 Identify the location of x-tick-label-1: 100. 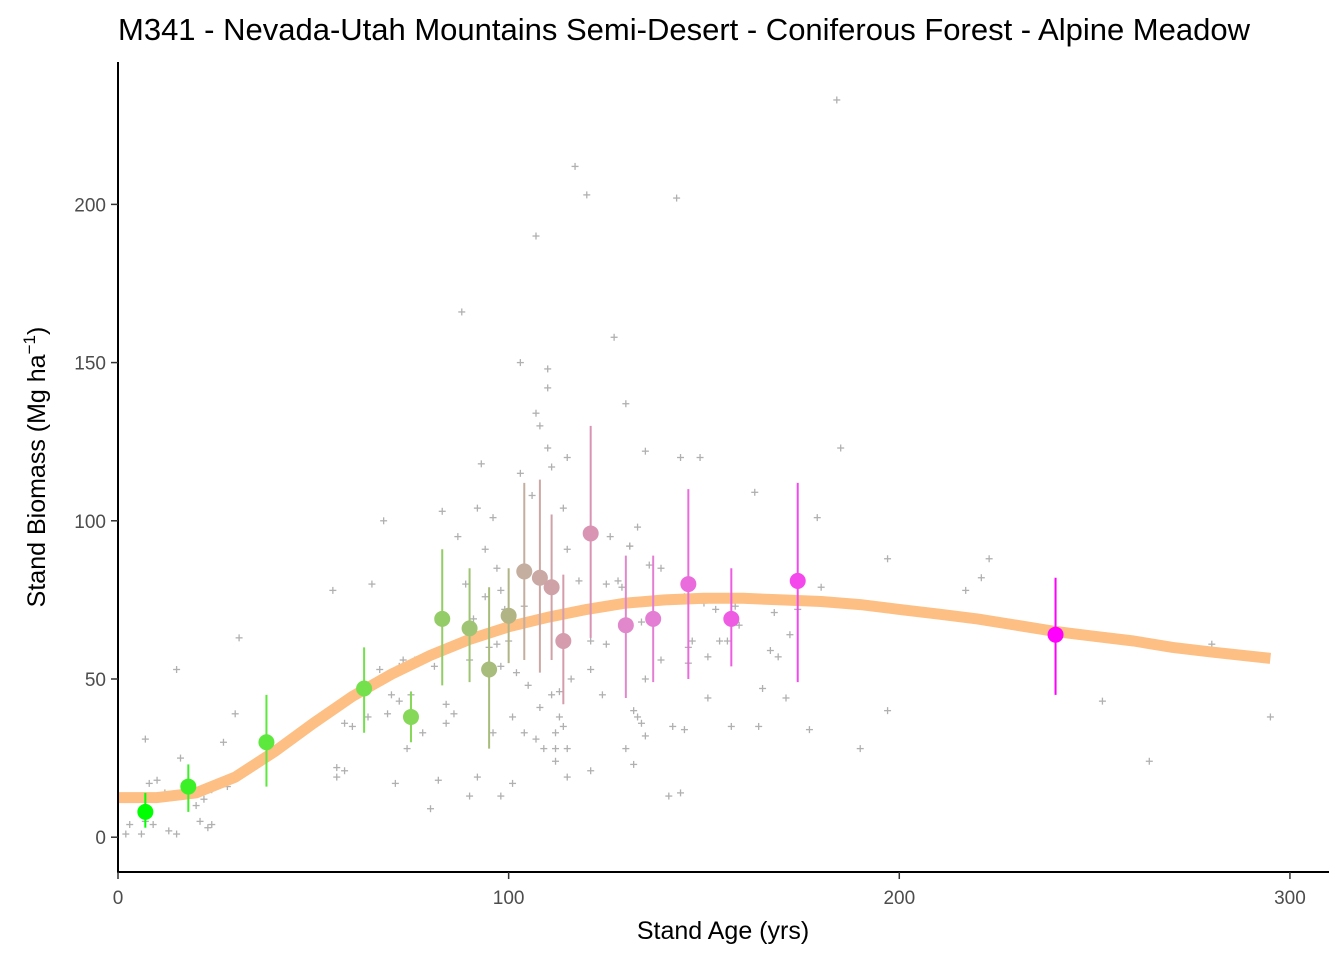
(509, 898).